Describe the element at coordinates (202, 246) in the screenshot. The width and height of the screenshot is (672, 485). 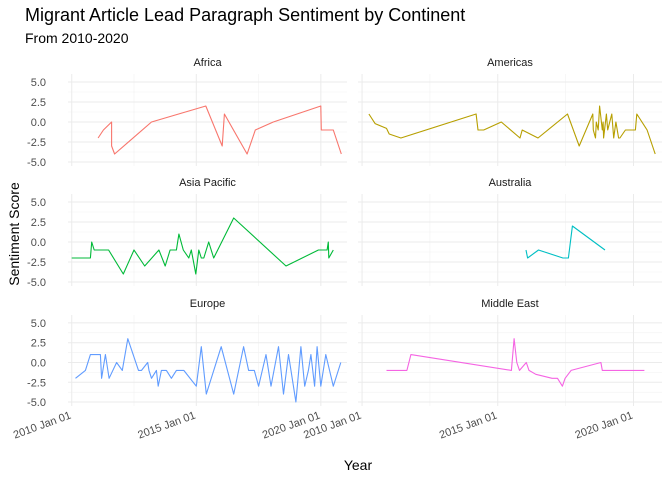
I see `series-line-asia-pacific` at that location.